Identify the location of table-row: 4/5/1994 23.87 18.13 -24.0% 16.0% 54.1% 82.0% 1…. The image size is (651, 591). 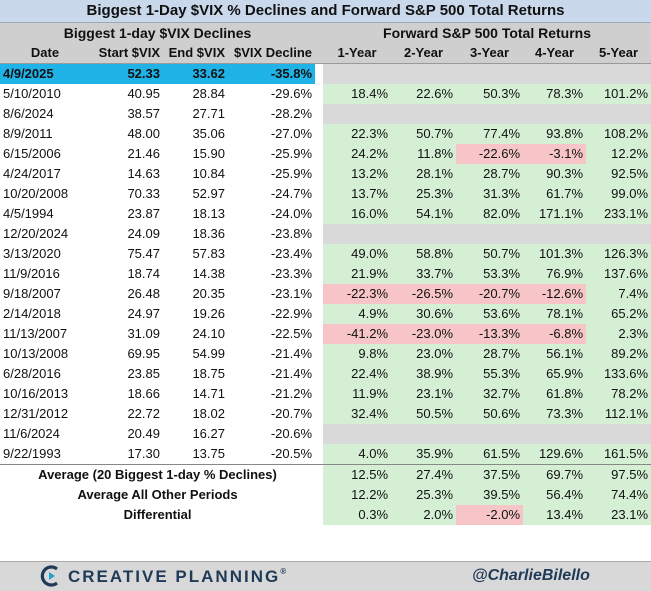
(325, 214).